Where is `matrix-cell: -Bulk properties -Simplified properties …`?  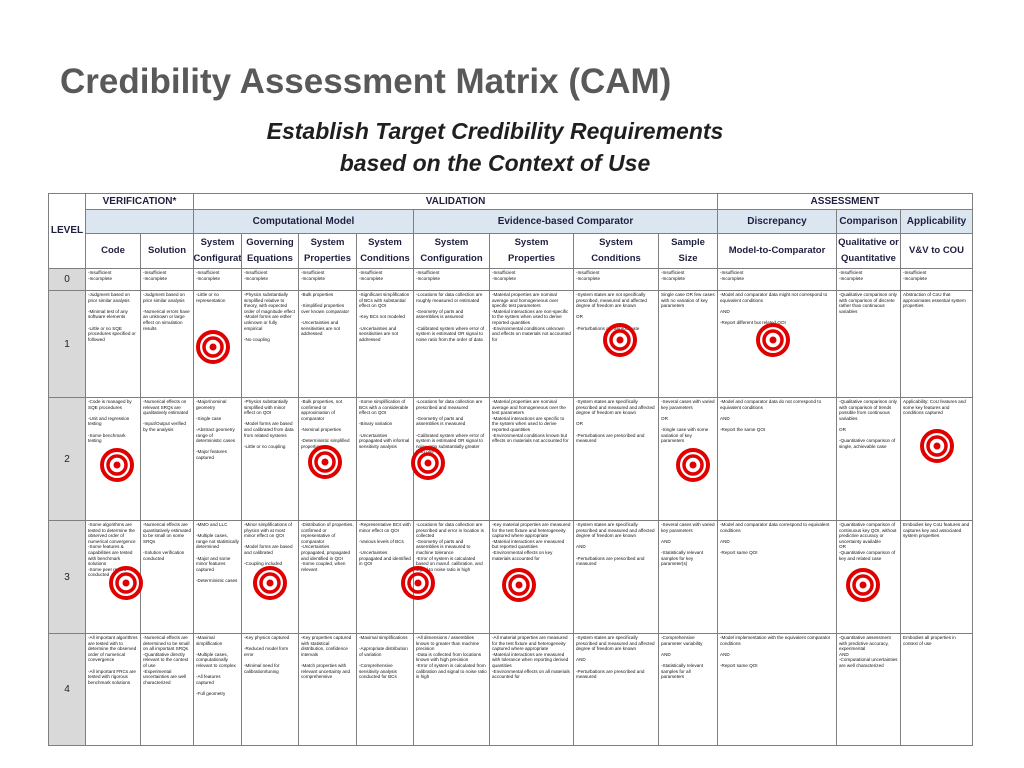
matrix-cell: -Bulk properties -Simplified properties … is located at coordinates (327, 344).